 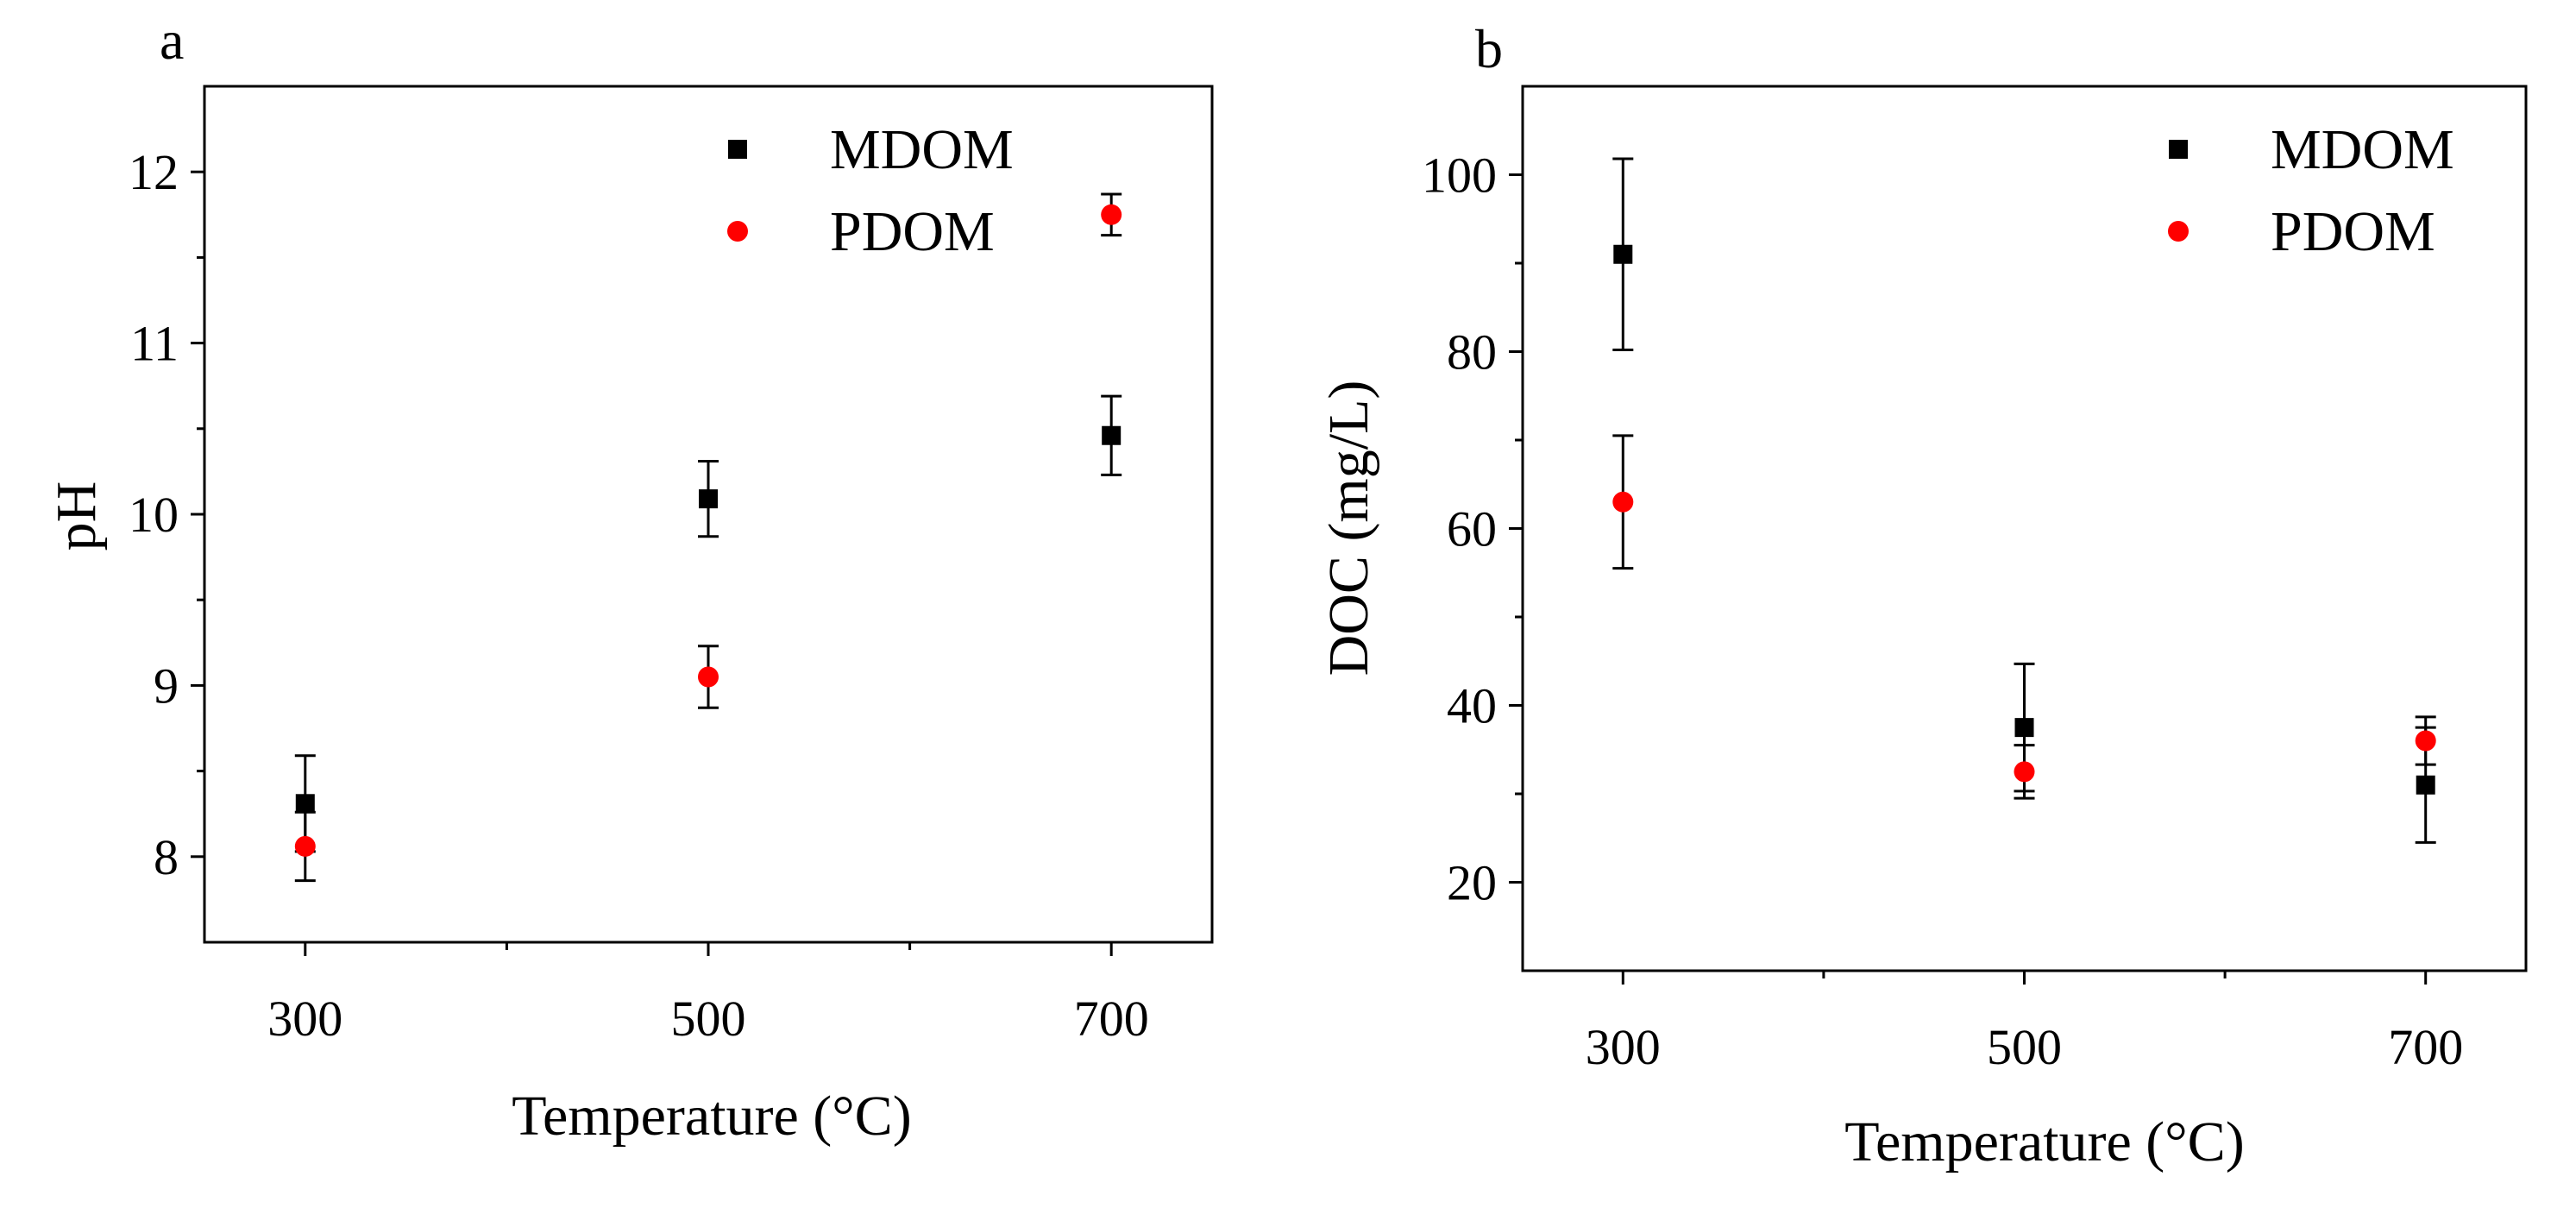 What do you see at coordinates (172, 40) in the screenshot?
I see `panel-label-a: a` at bounding box center [172, 40].